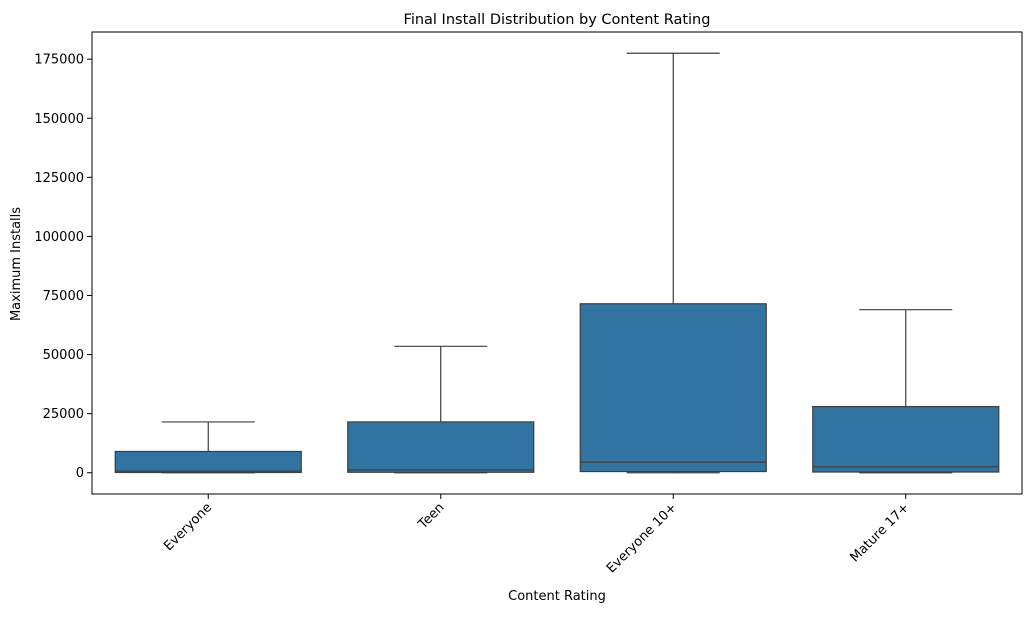 The image size is (1031, 617). I want to click on y-tick-label: 175000, so click(59, 60).